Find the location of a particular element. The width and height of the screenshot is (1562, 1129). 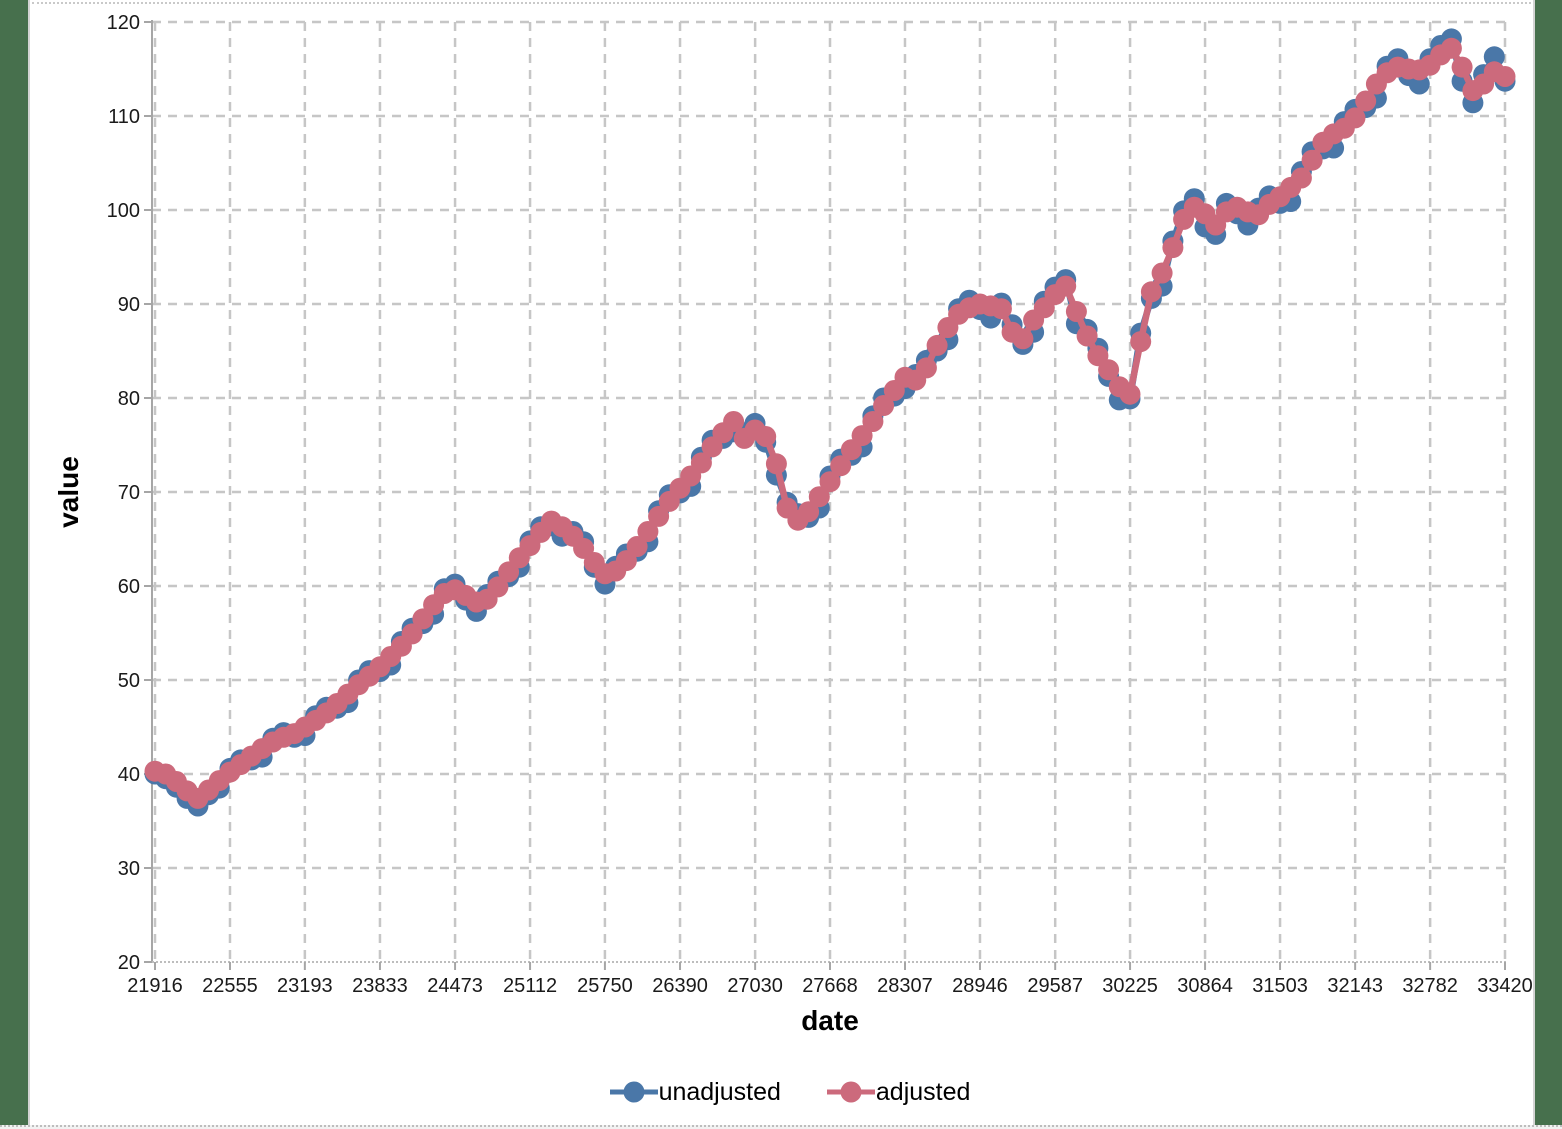

x-tick-label: 25750 is located at coordinates (605, 986).